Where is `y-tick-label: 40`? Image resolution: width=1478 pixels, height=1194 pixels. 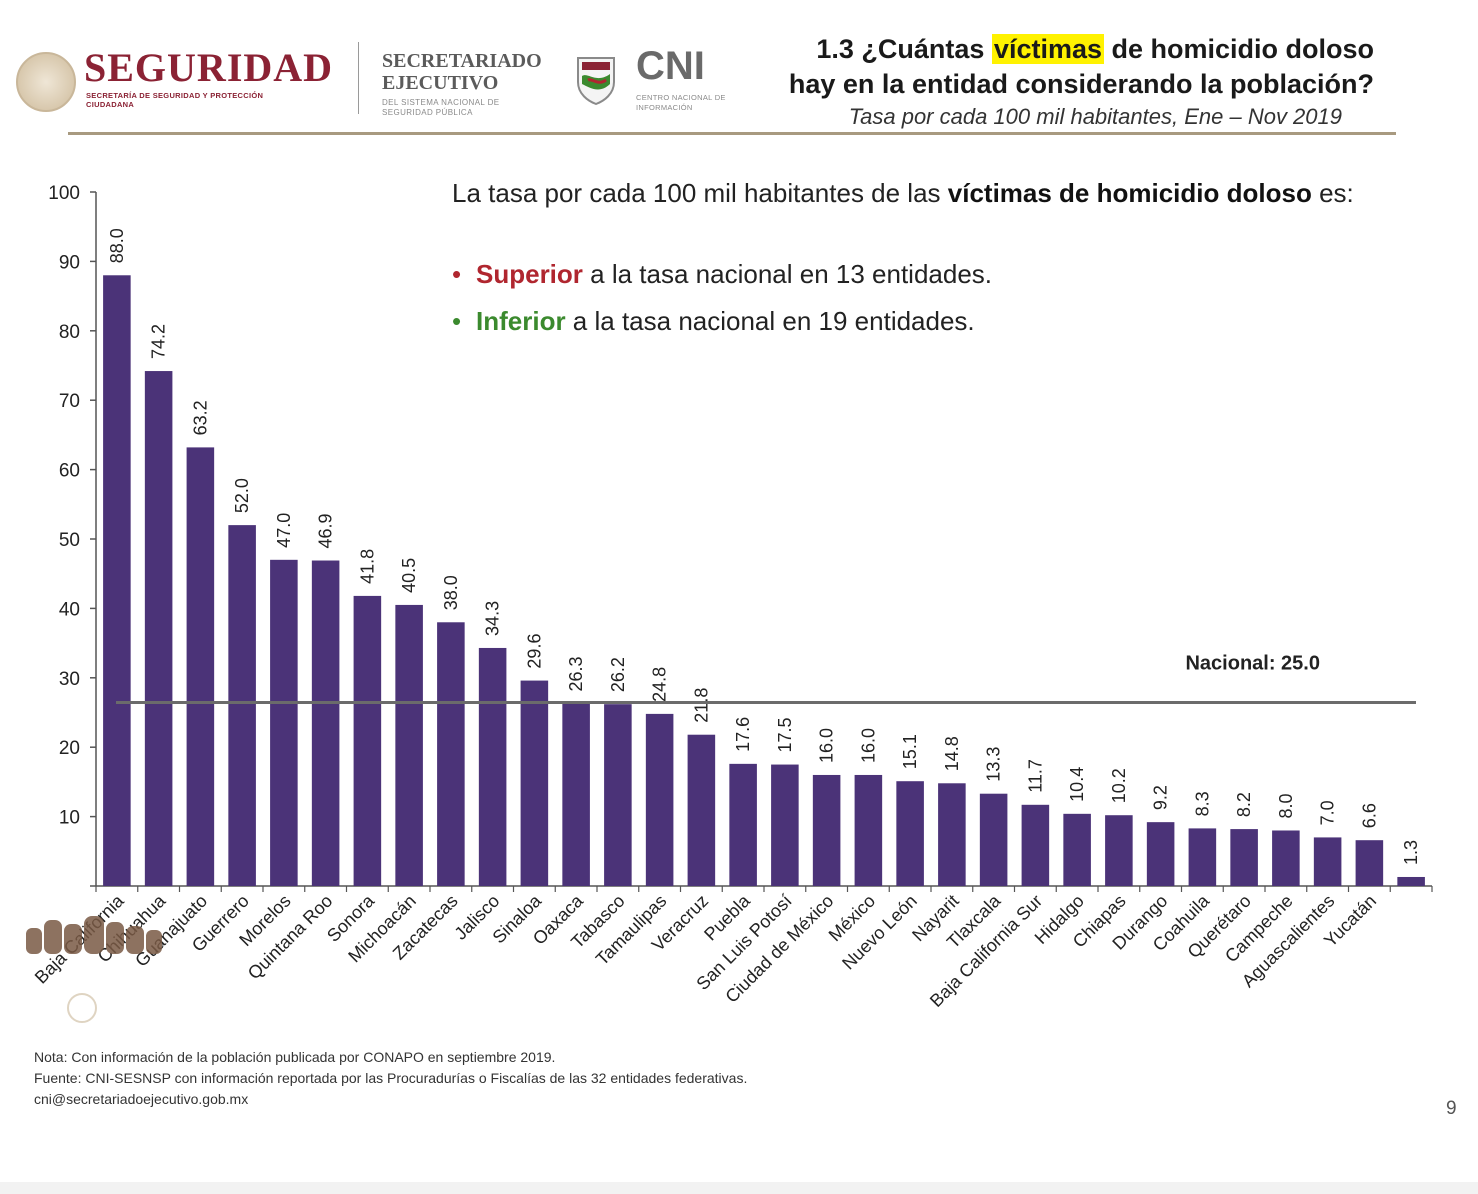
y-tick-label: 40 is located at coordinates (69, 609).